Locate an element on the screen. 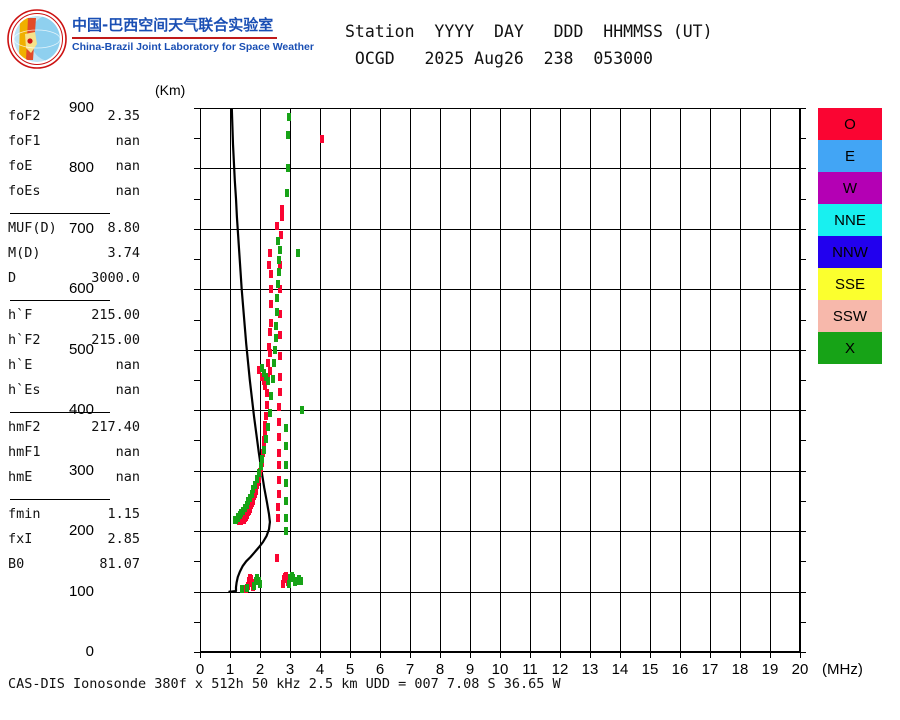 This screenshot has width=900, height=720. parameter-key: h`F is located at coordinates (20, 315).